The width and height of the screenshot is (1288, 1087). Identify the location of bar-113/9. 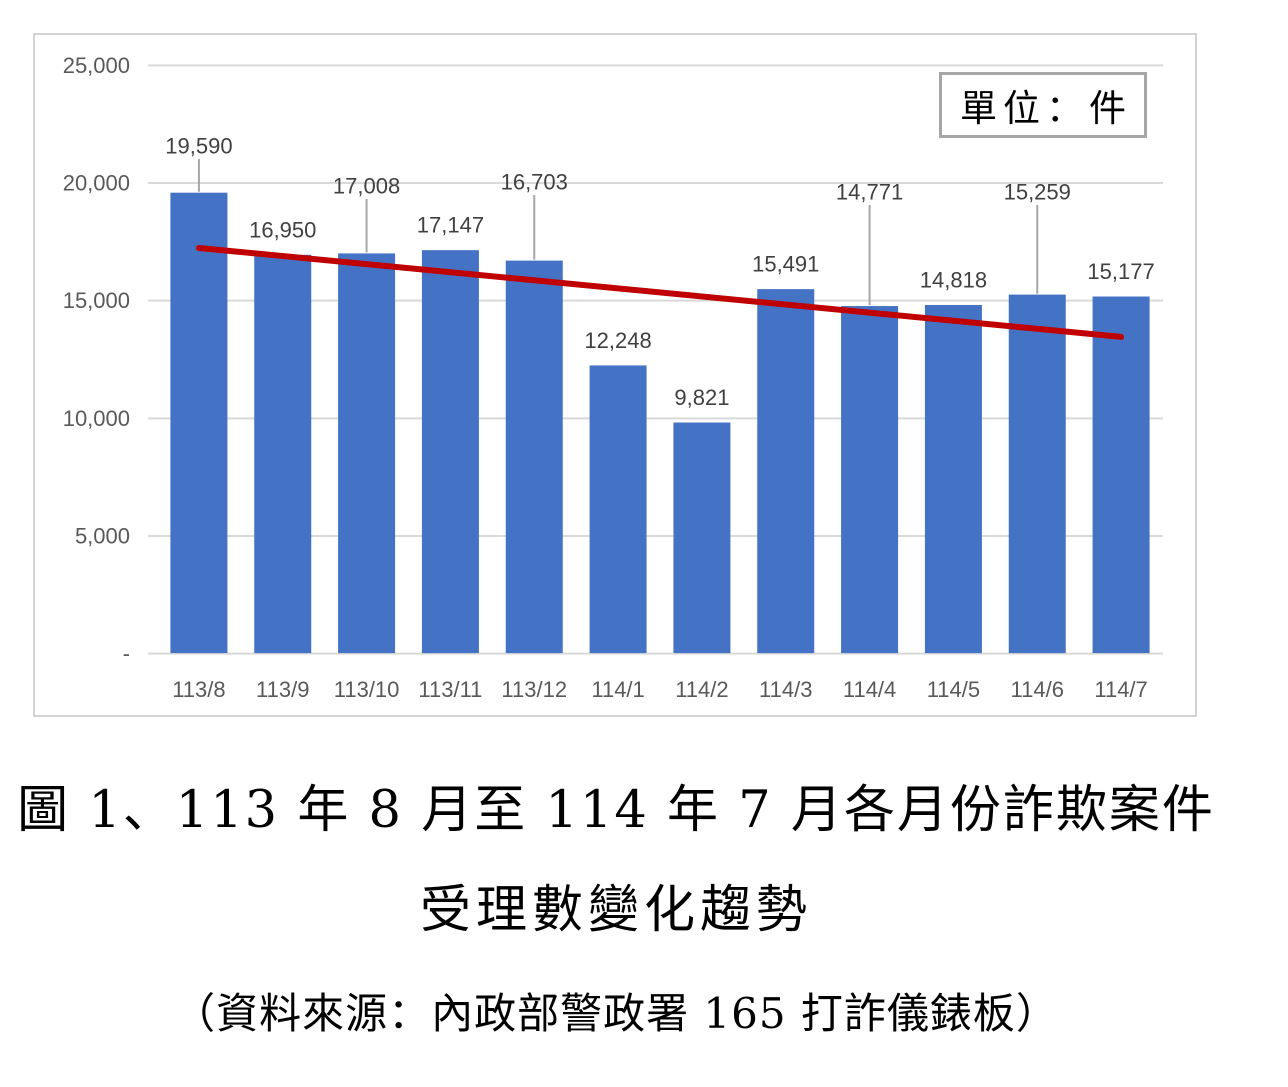
(283, 454).